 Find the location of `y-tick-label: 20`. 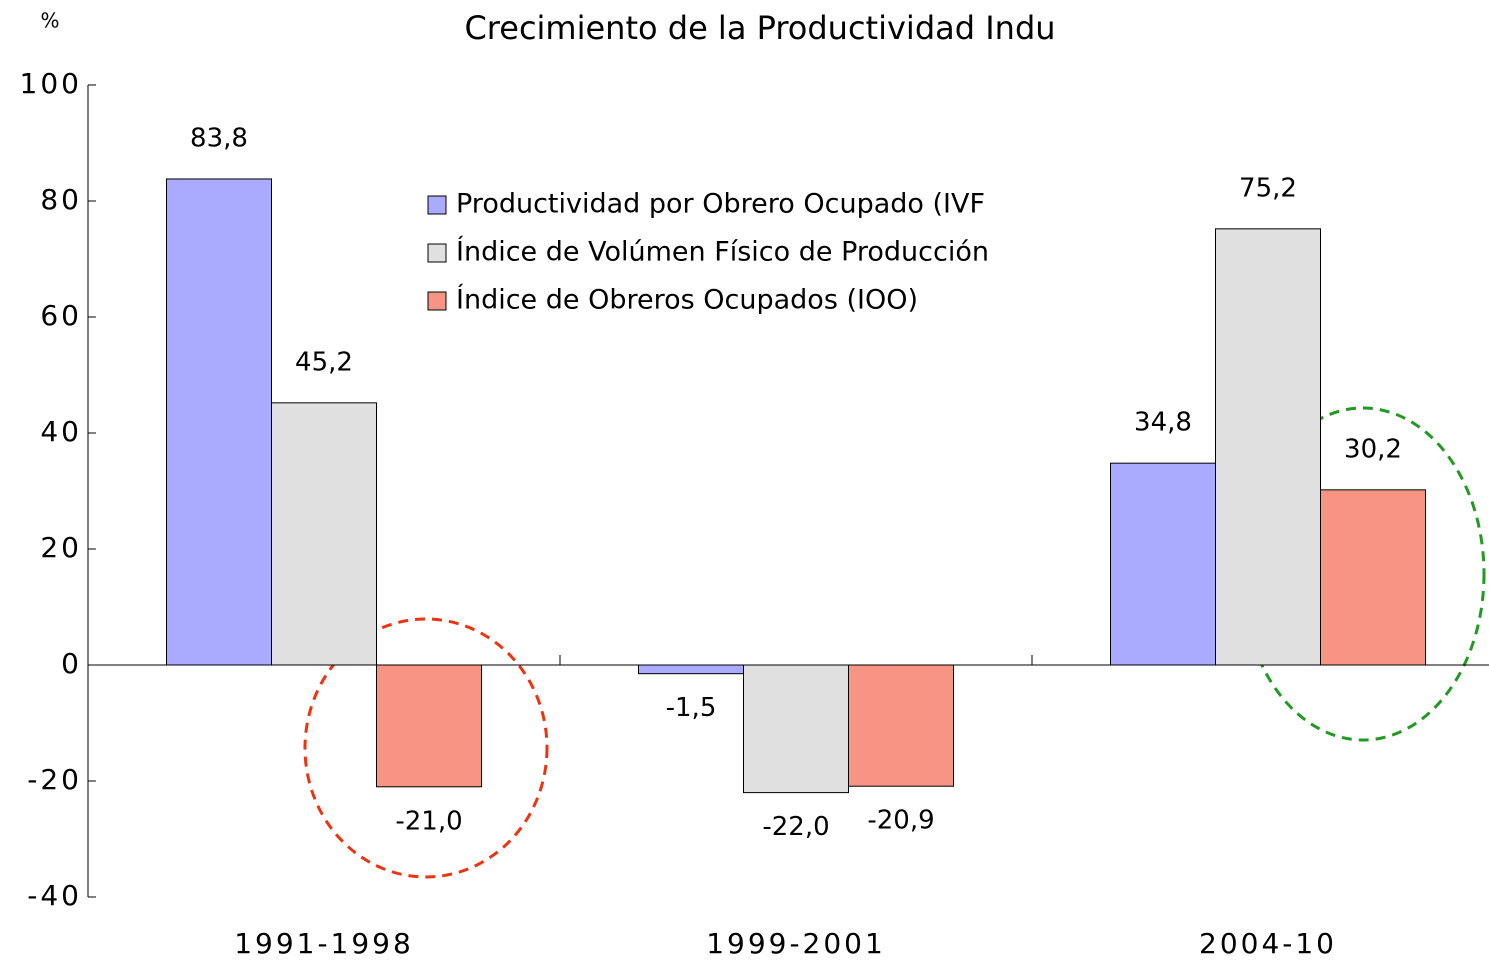

y-tick-label: 20 is located at coordinates (61, 547).